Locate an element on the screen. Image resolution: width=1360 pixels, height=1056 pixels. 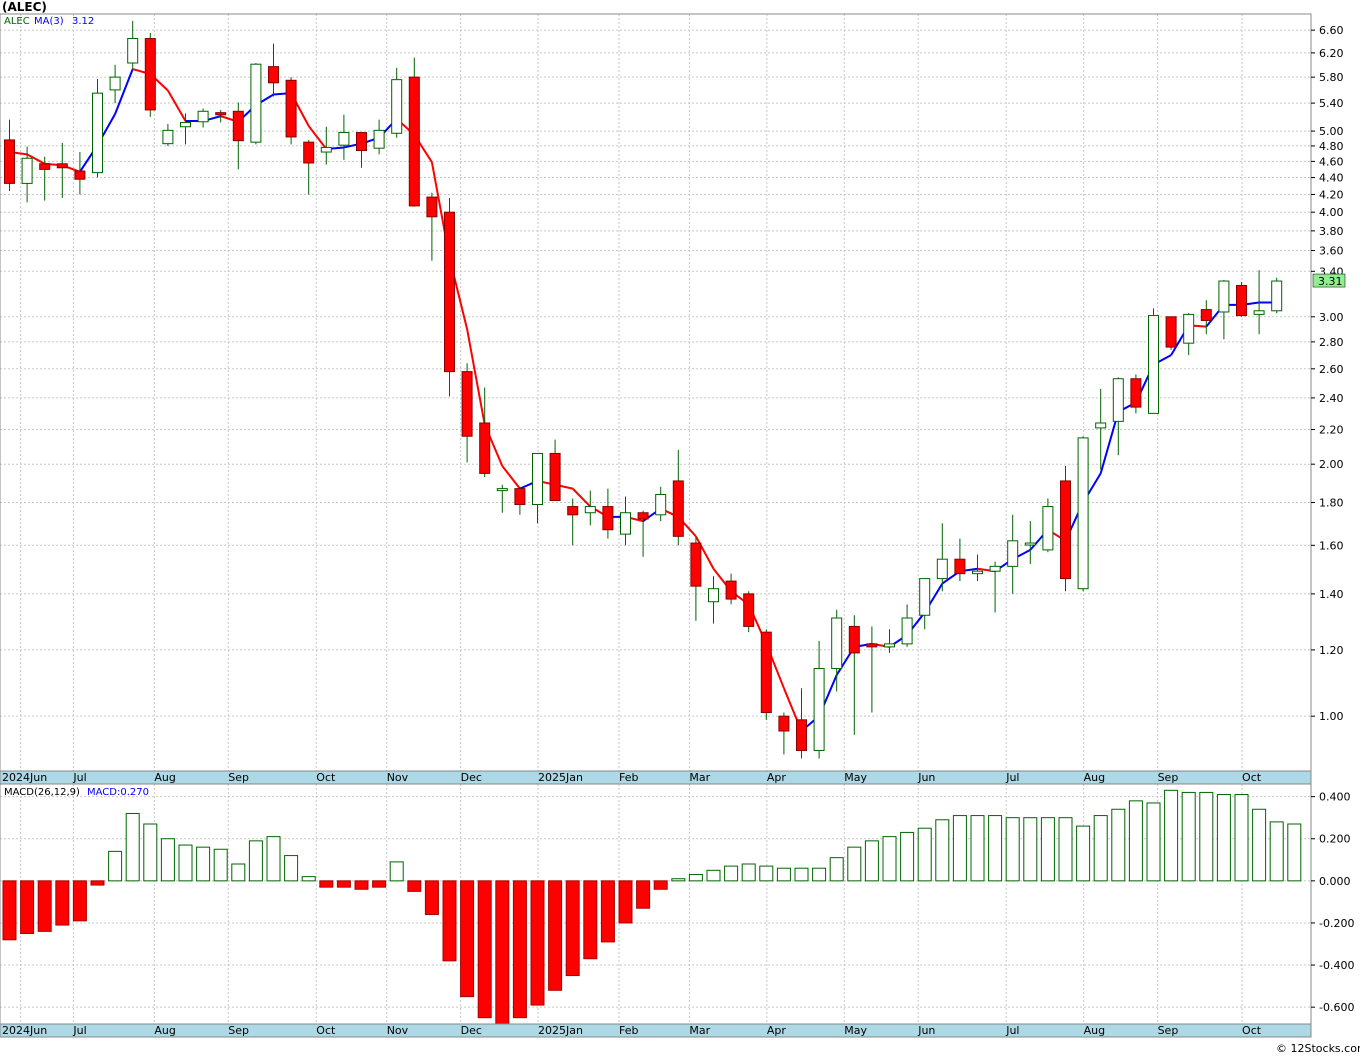
price-tick-label: 2.20 is located at coordinates (1331, 430).